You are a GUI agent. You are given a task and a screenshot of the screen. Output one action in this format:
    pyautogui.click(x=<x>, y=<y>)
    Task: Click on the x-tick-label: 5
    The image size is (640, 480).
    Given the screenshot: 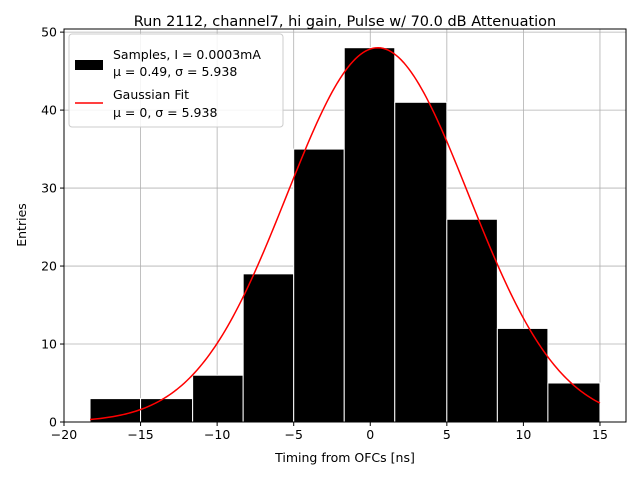 What is the action you would take?
    pyautogui.click(x=447, y=434)
    